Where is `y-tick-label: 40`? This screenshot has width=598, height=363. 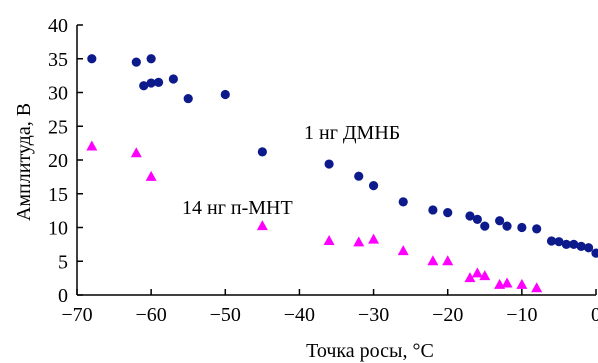 y-tick-label: 40 is located at coordinates (58, 26).